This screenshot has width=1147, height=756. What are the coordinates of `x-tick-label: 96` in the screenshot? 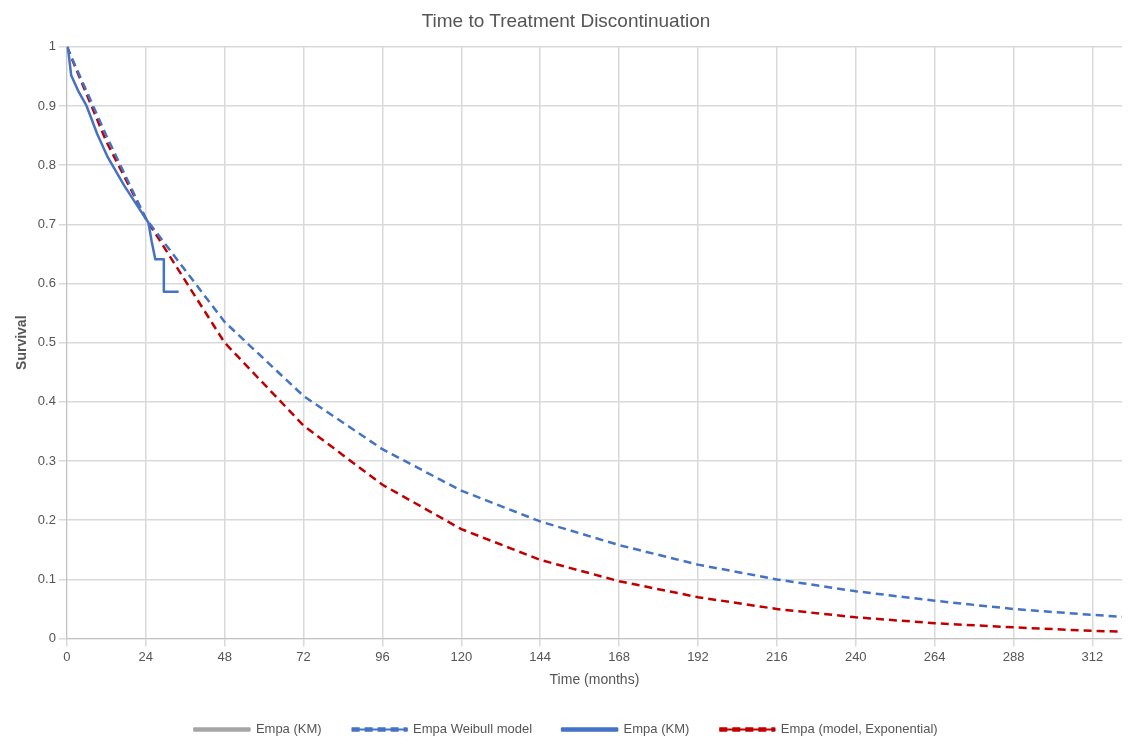 It's located at (382, 656).